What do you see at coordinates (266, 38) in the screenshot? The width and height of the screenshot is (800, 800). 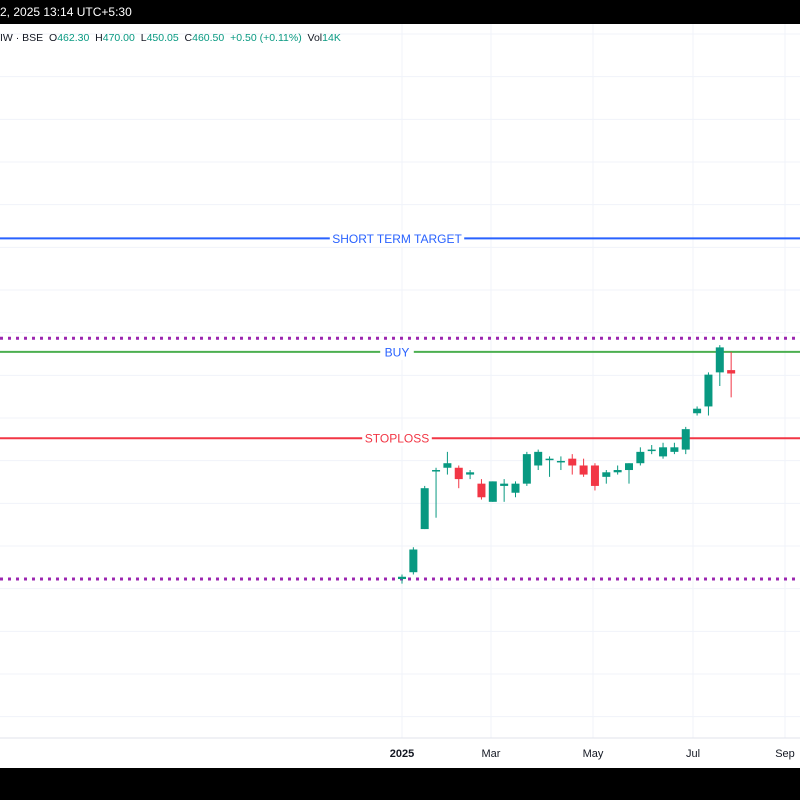 I see `change-value: +0.50 (+0.11%)` at bounding box center [266, 38].